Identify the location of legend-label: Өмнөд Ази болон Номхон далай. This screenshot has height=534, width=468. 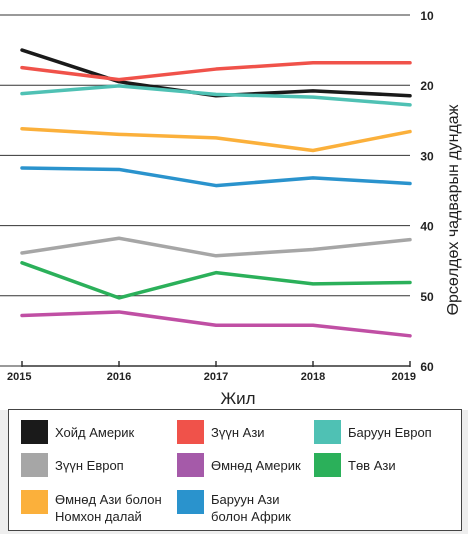
(120, 507).